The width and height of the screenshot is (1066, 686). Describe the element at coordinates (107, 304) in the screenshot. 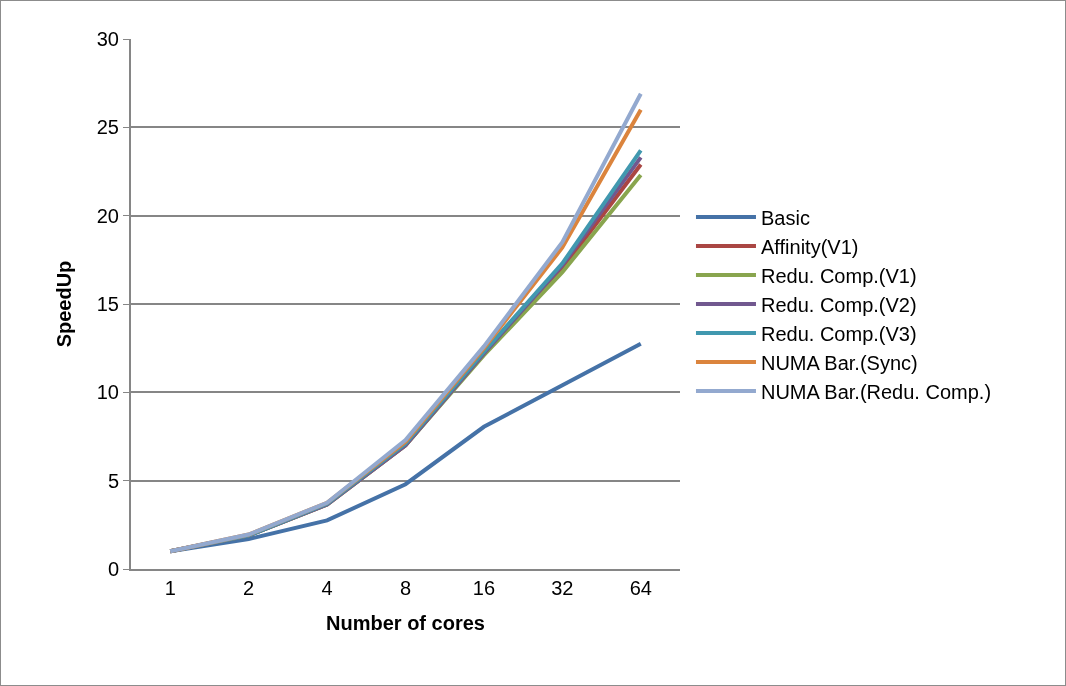

I see `y-tick-label: 15` at that location.